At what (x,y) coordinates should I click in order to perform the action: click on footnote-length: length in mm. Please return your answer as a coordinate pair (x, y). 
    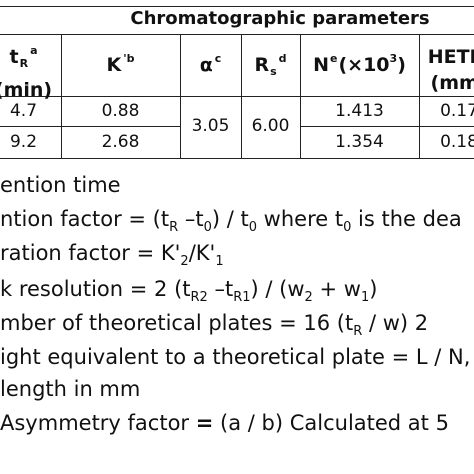
    Looking at the image, I should click on (70, 389).